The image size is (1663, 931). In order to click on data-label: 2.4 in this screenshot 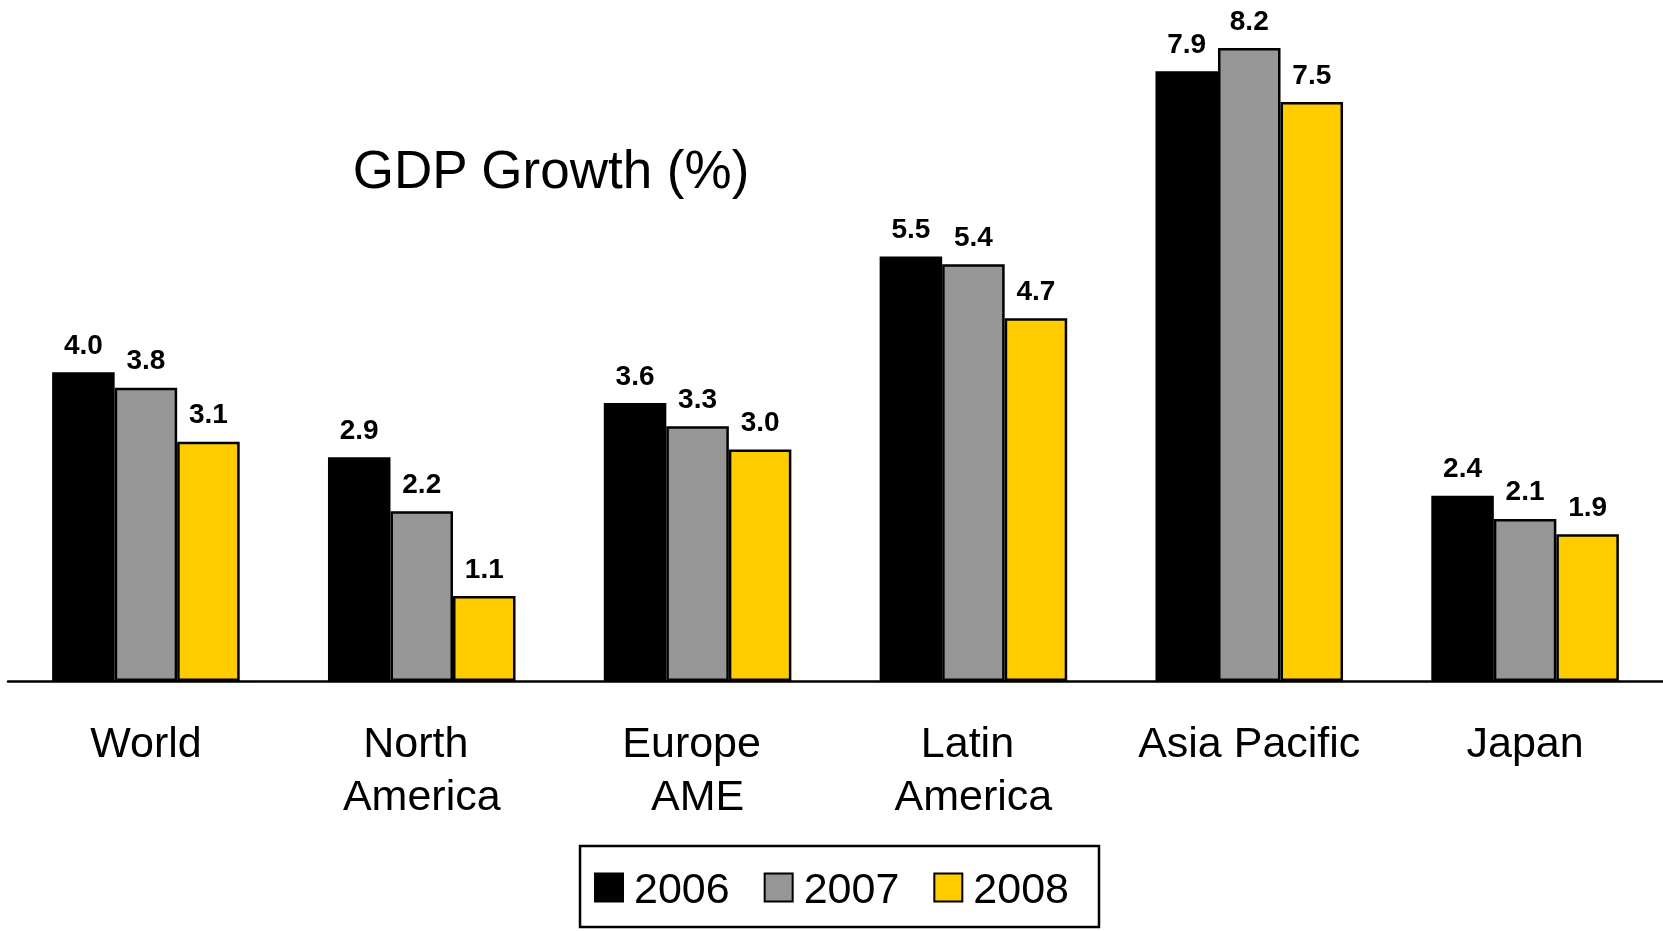, I will do `click(1463, 468)`.